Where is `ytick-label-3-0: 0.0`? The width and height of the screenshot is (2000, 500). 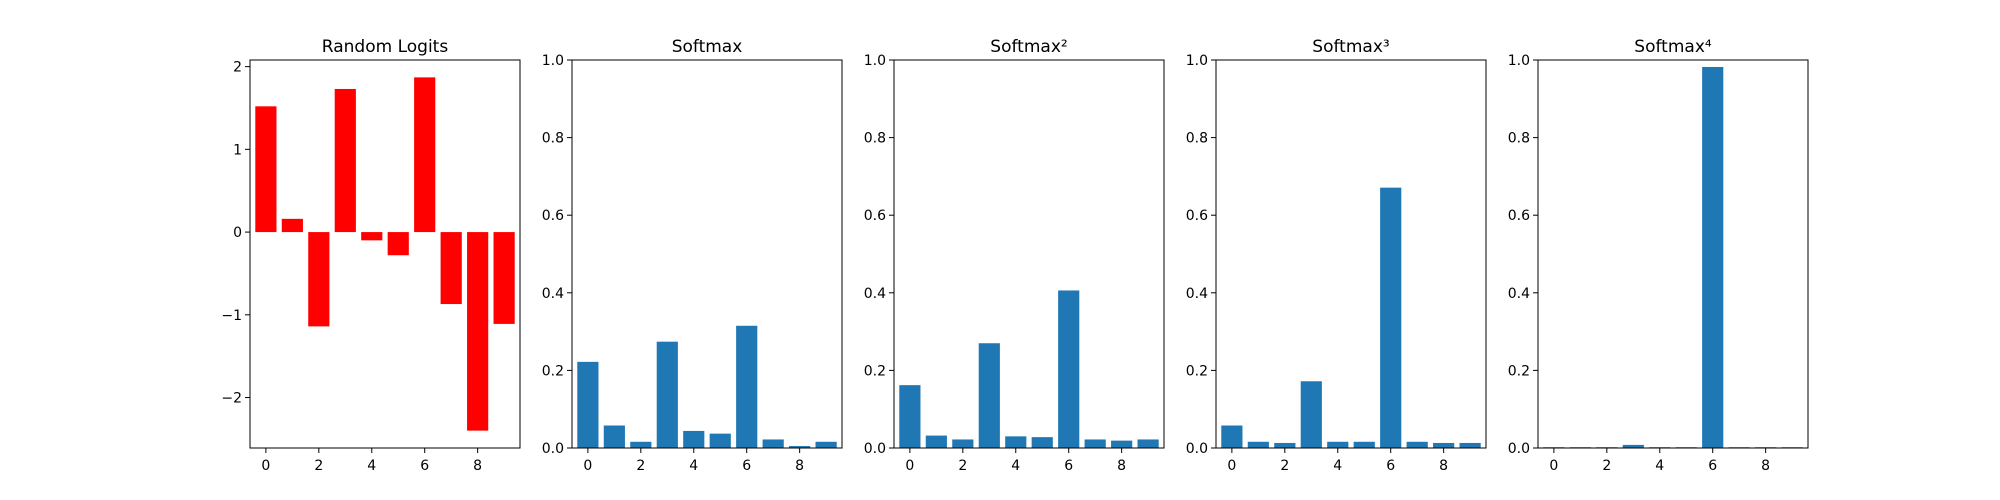
ytick-label-3-0: 0.0 is located at coordinates (1197, 449).